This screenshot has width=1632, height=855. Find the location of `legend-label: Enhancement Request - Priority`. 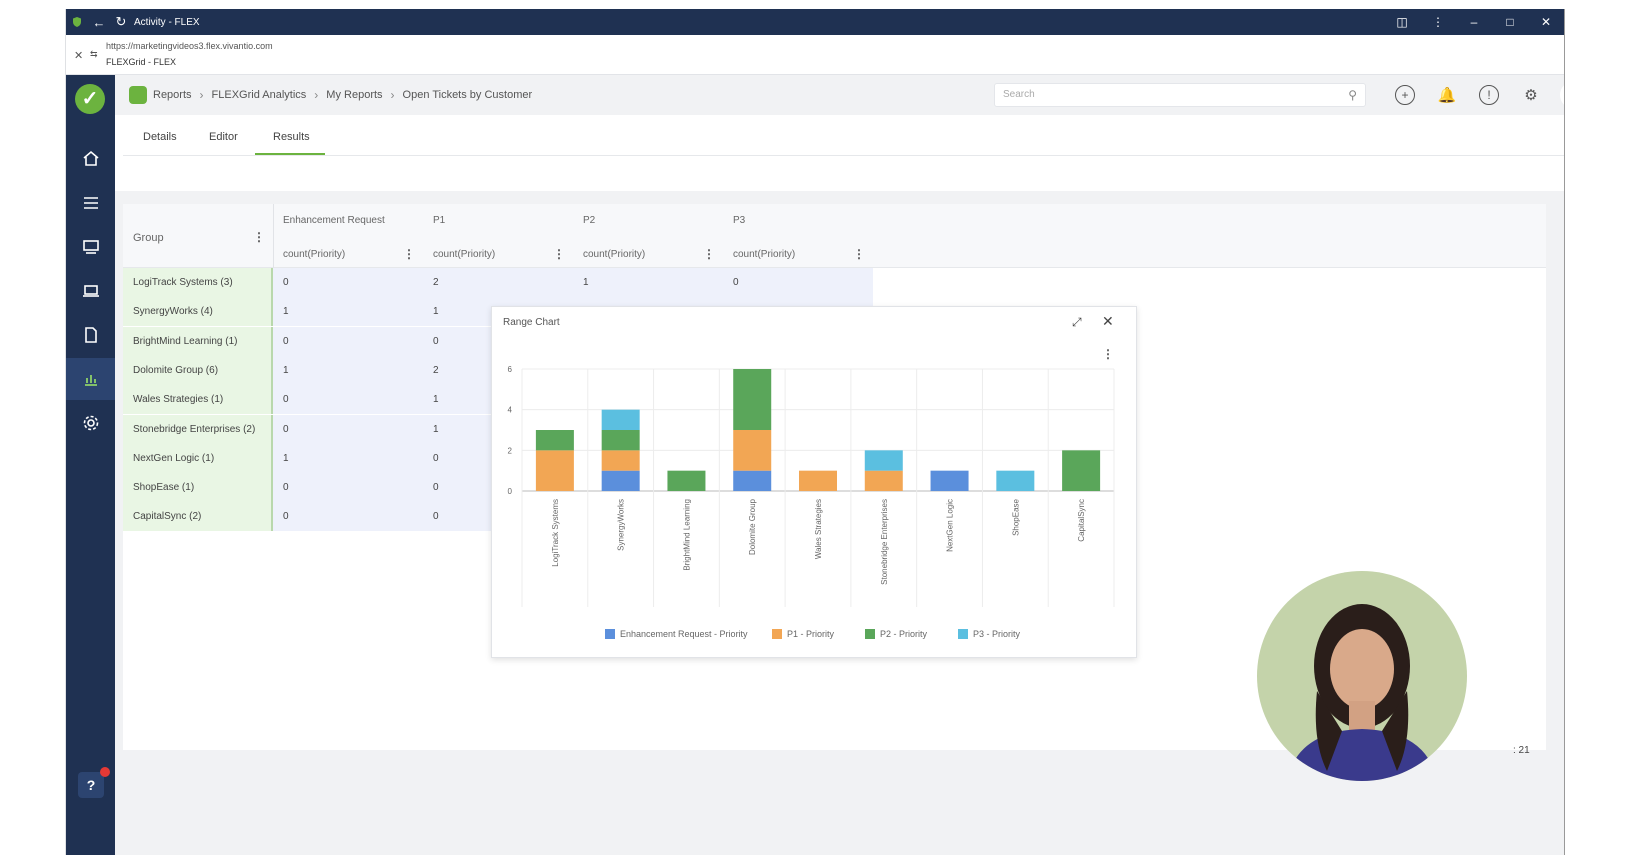

legend-label: Enhancement Request - Priority is located at coordinates (684, 634).